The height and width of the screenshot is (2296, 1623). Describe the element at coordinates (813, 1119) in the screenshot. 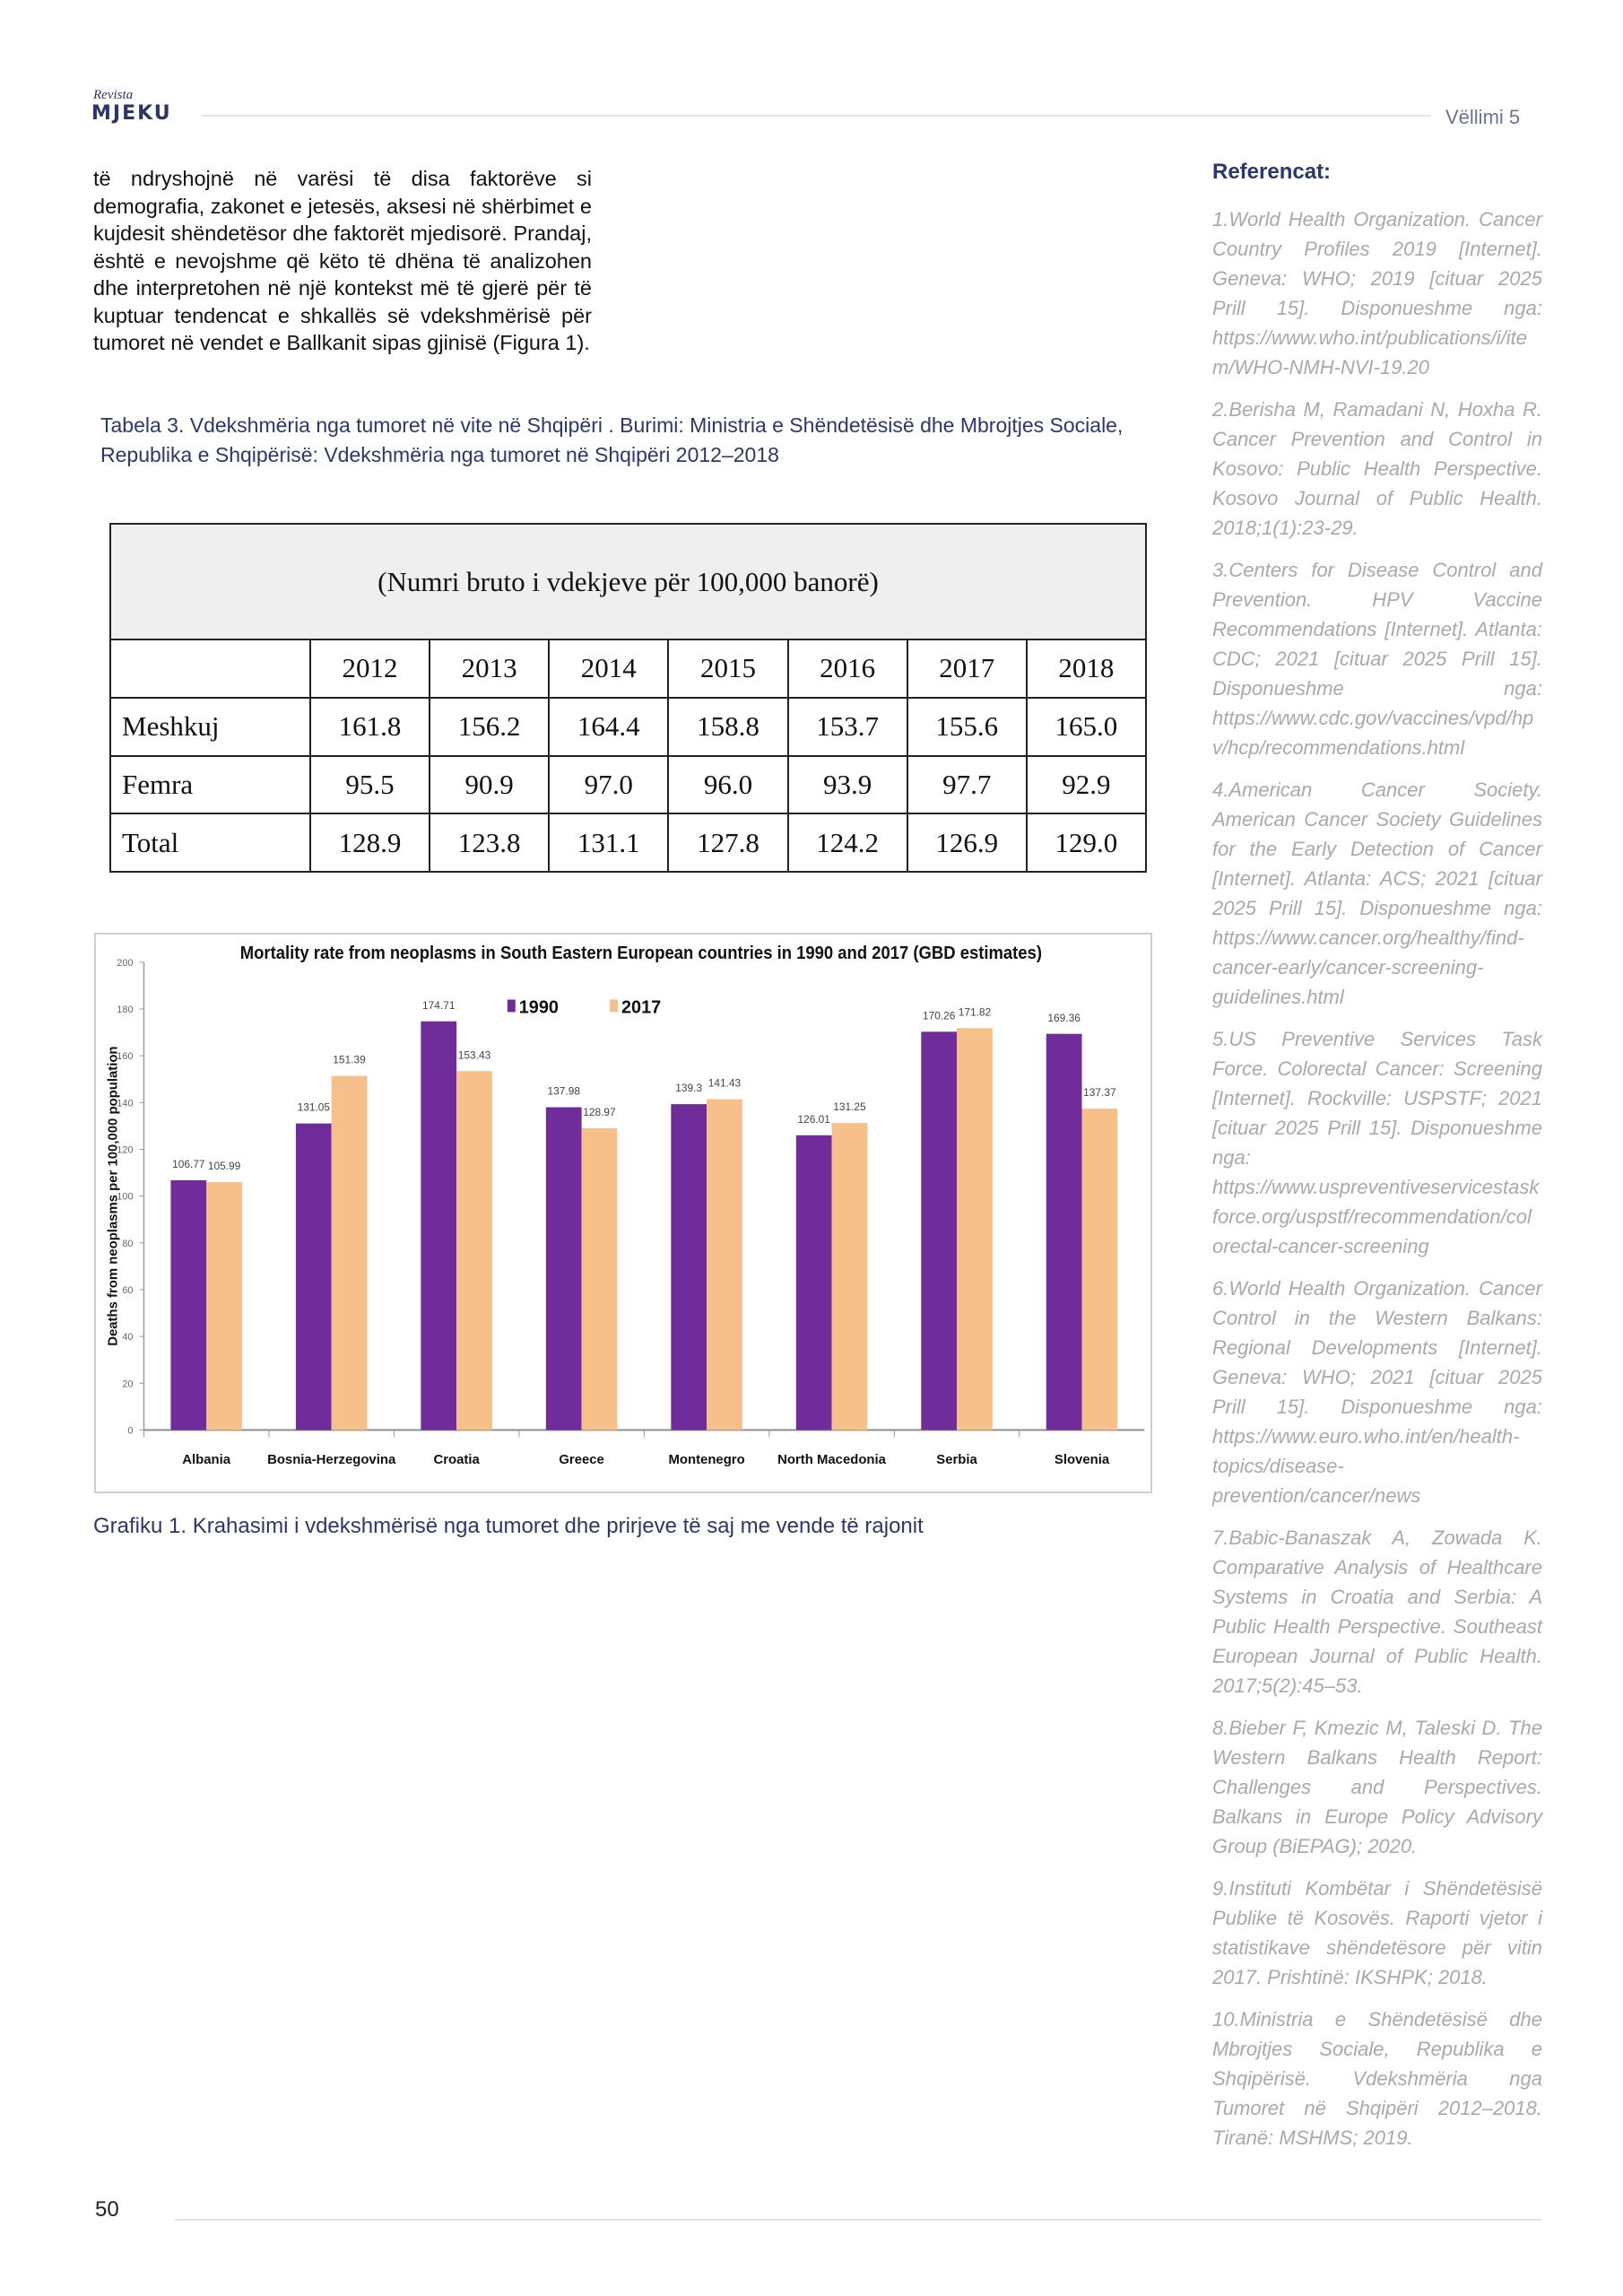

I see `data-label: 126.01` at that location.